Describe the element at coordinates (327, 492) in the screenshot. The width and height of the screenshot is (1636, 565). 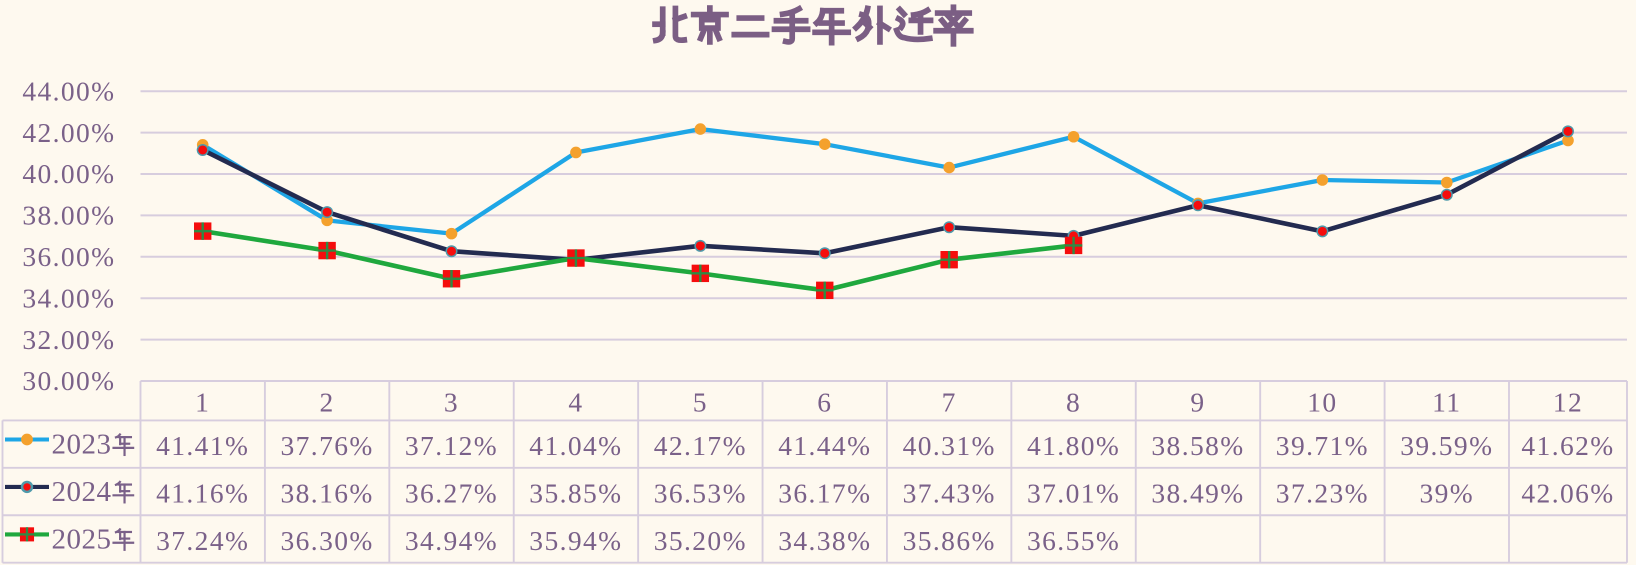
I see `svg-text: 38.16%` at that location.